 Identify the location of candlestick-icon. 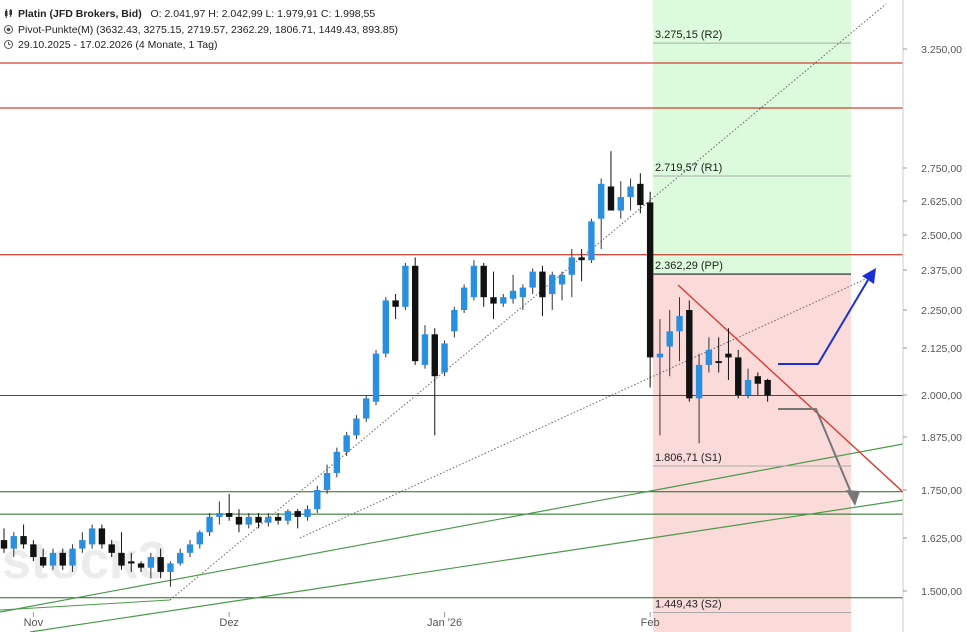
(8, 13).